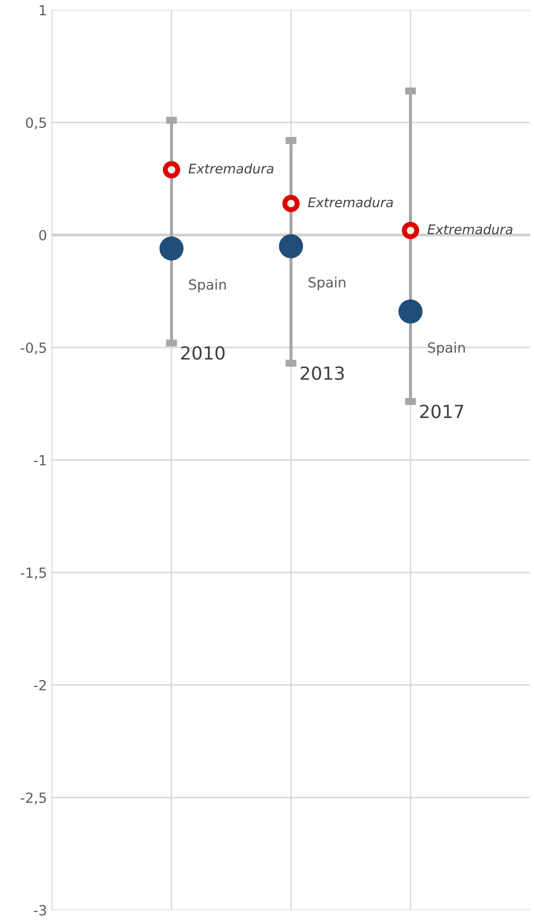  I want to click on series-label: Spain, so click(327, 283).